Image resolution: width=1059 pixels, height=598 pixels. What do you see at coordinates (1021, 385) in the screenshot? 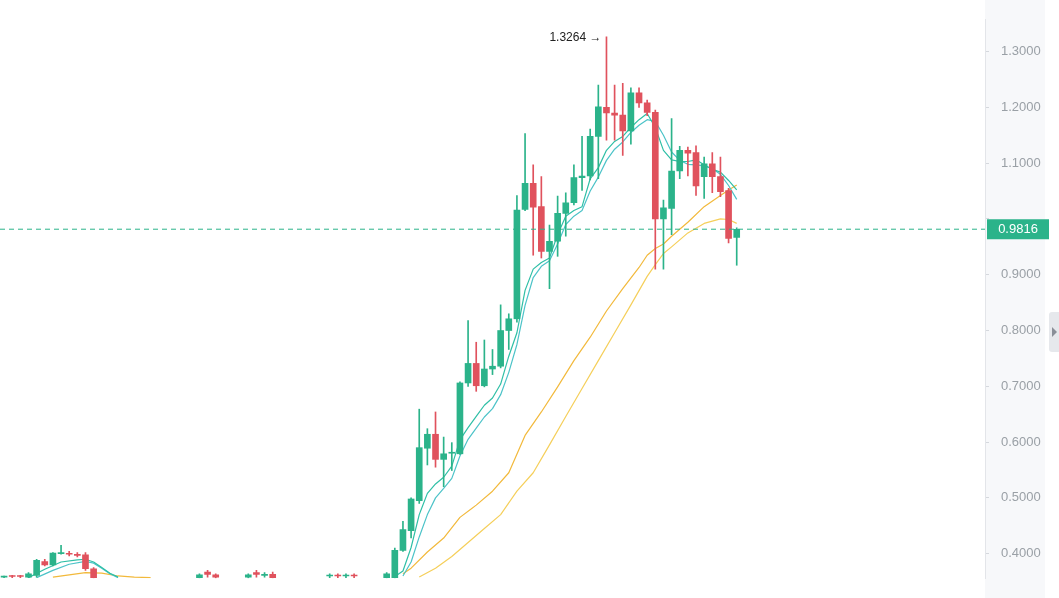
I see `y-tick-label: 0.7000` at bounding box center [1021, 385].